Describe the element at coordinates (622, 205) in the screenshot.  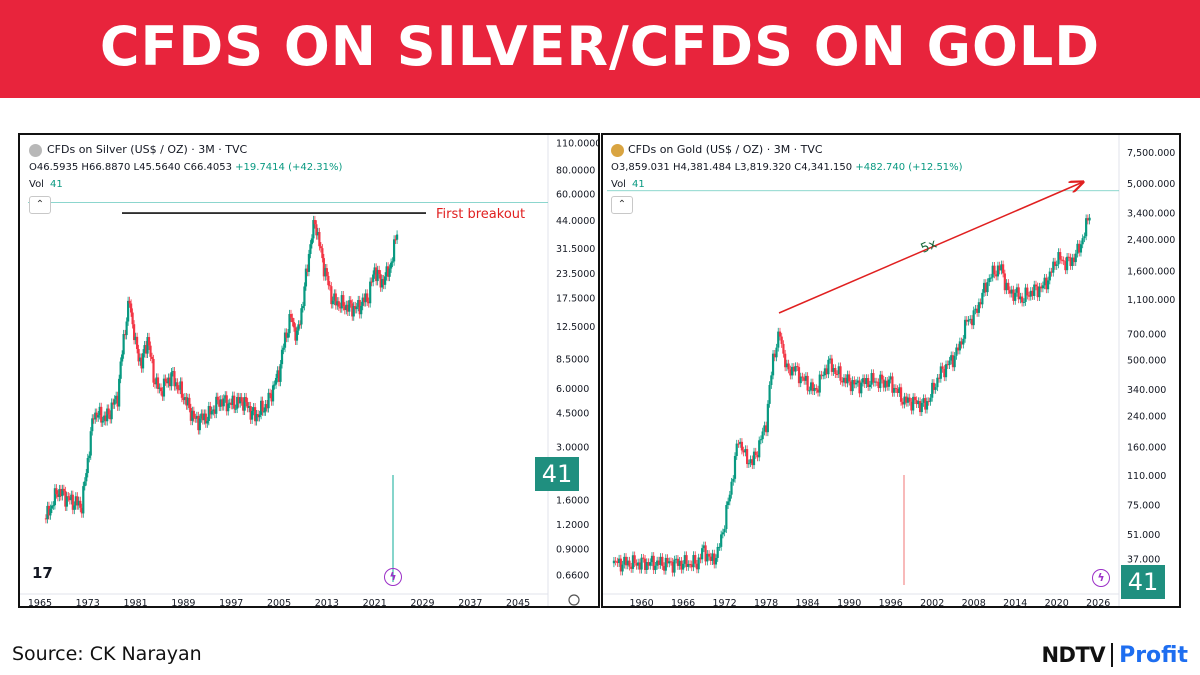
I see `gold-collapse-button: ⌃` at that location.